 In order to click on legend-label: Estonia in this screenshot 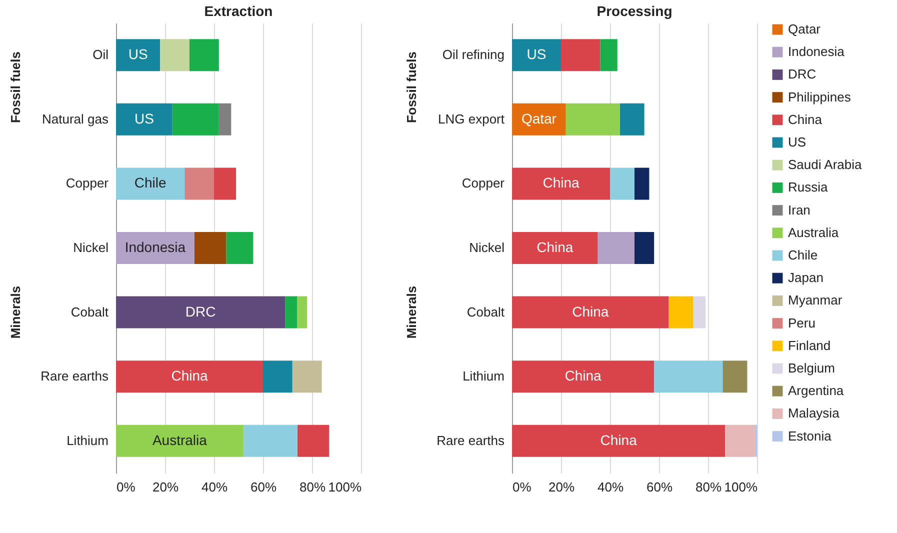, I will do `click(810, 436)`.